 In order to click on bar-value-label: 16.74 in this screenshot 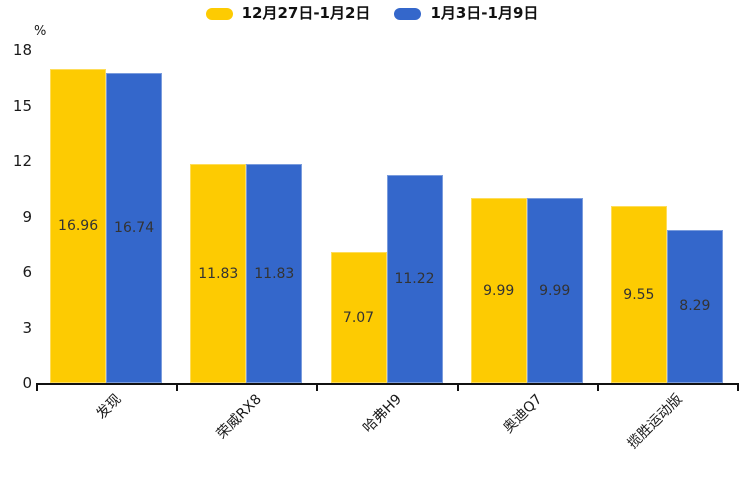, I will do `click(134, 228)`.